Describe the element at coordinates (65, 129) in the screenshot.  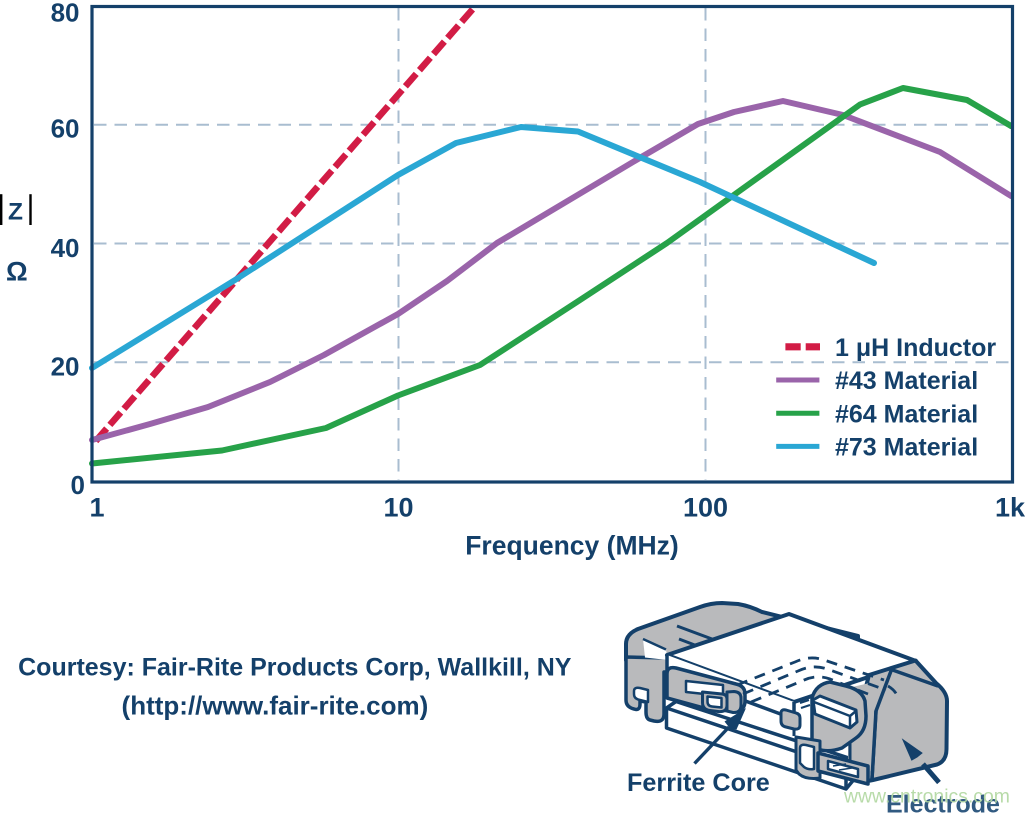
I see `svg-text: 60` at that location.